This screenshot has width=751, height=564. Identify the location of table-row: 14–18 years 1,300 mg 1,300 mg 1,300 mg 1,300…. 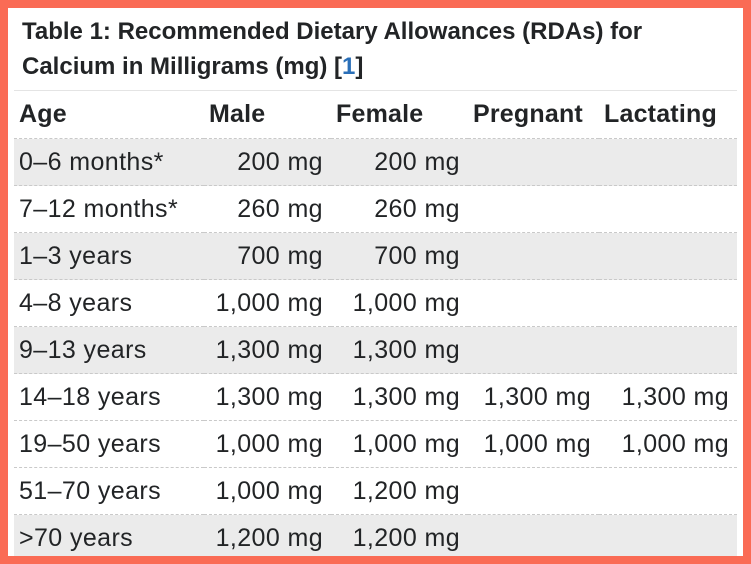
(375, 397).